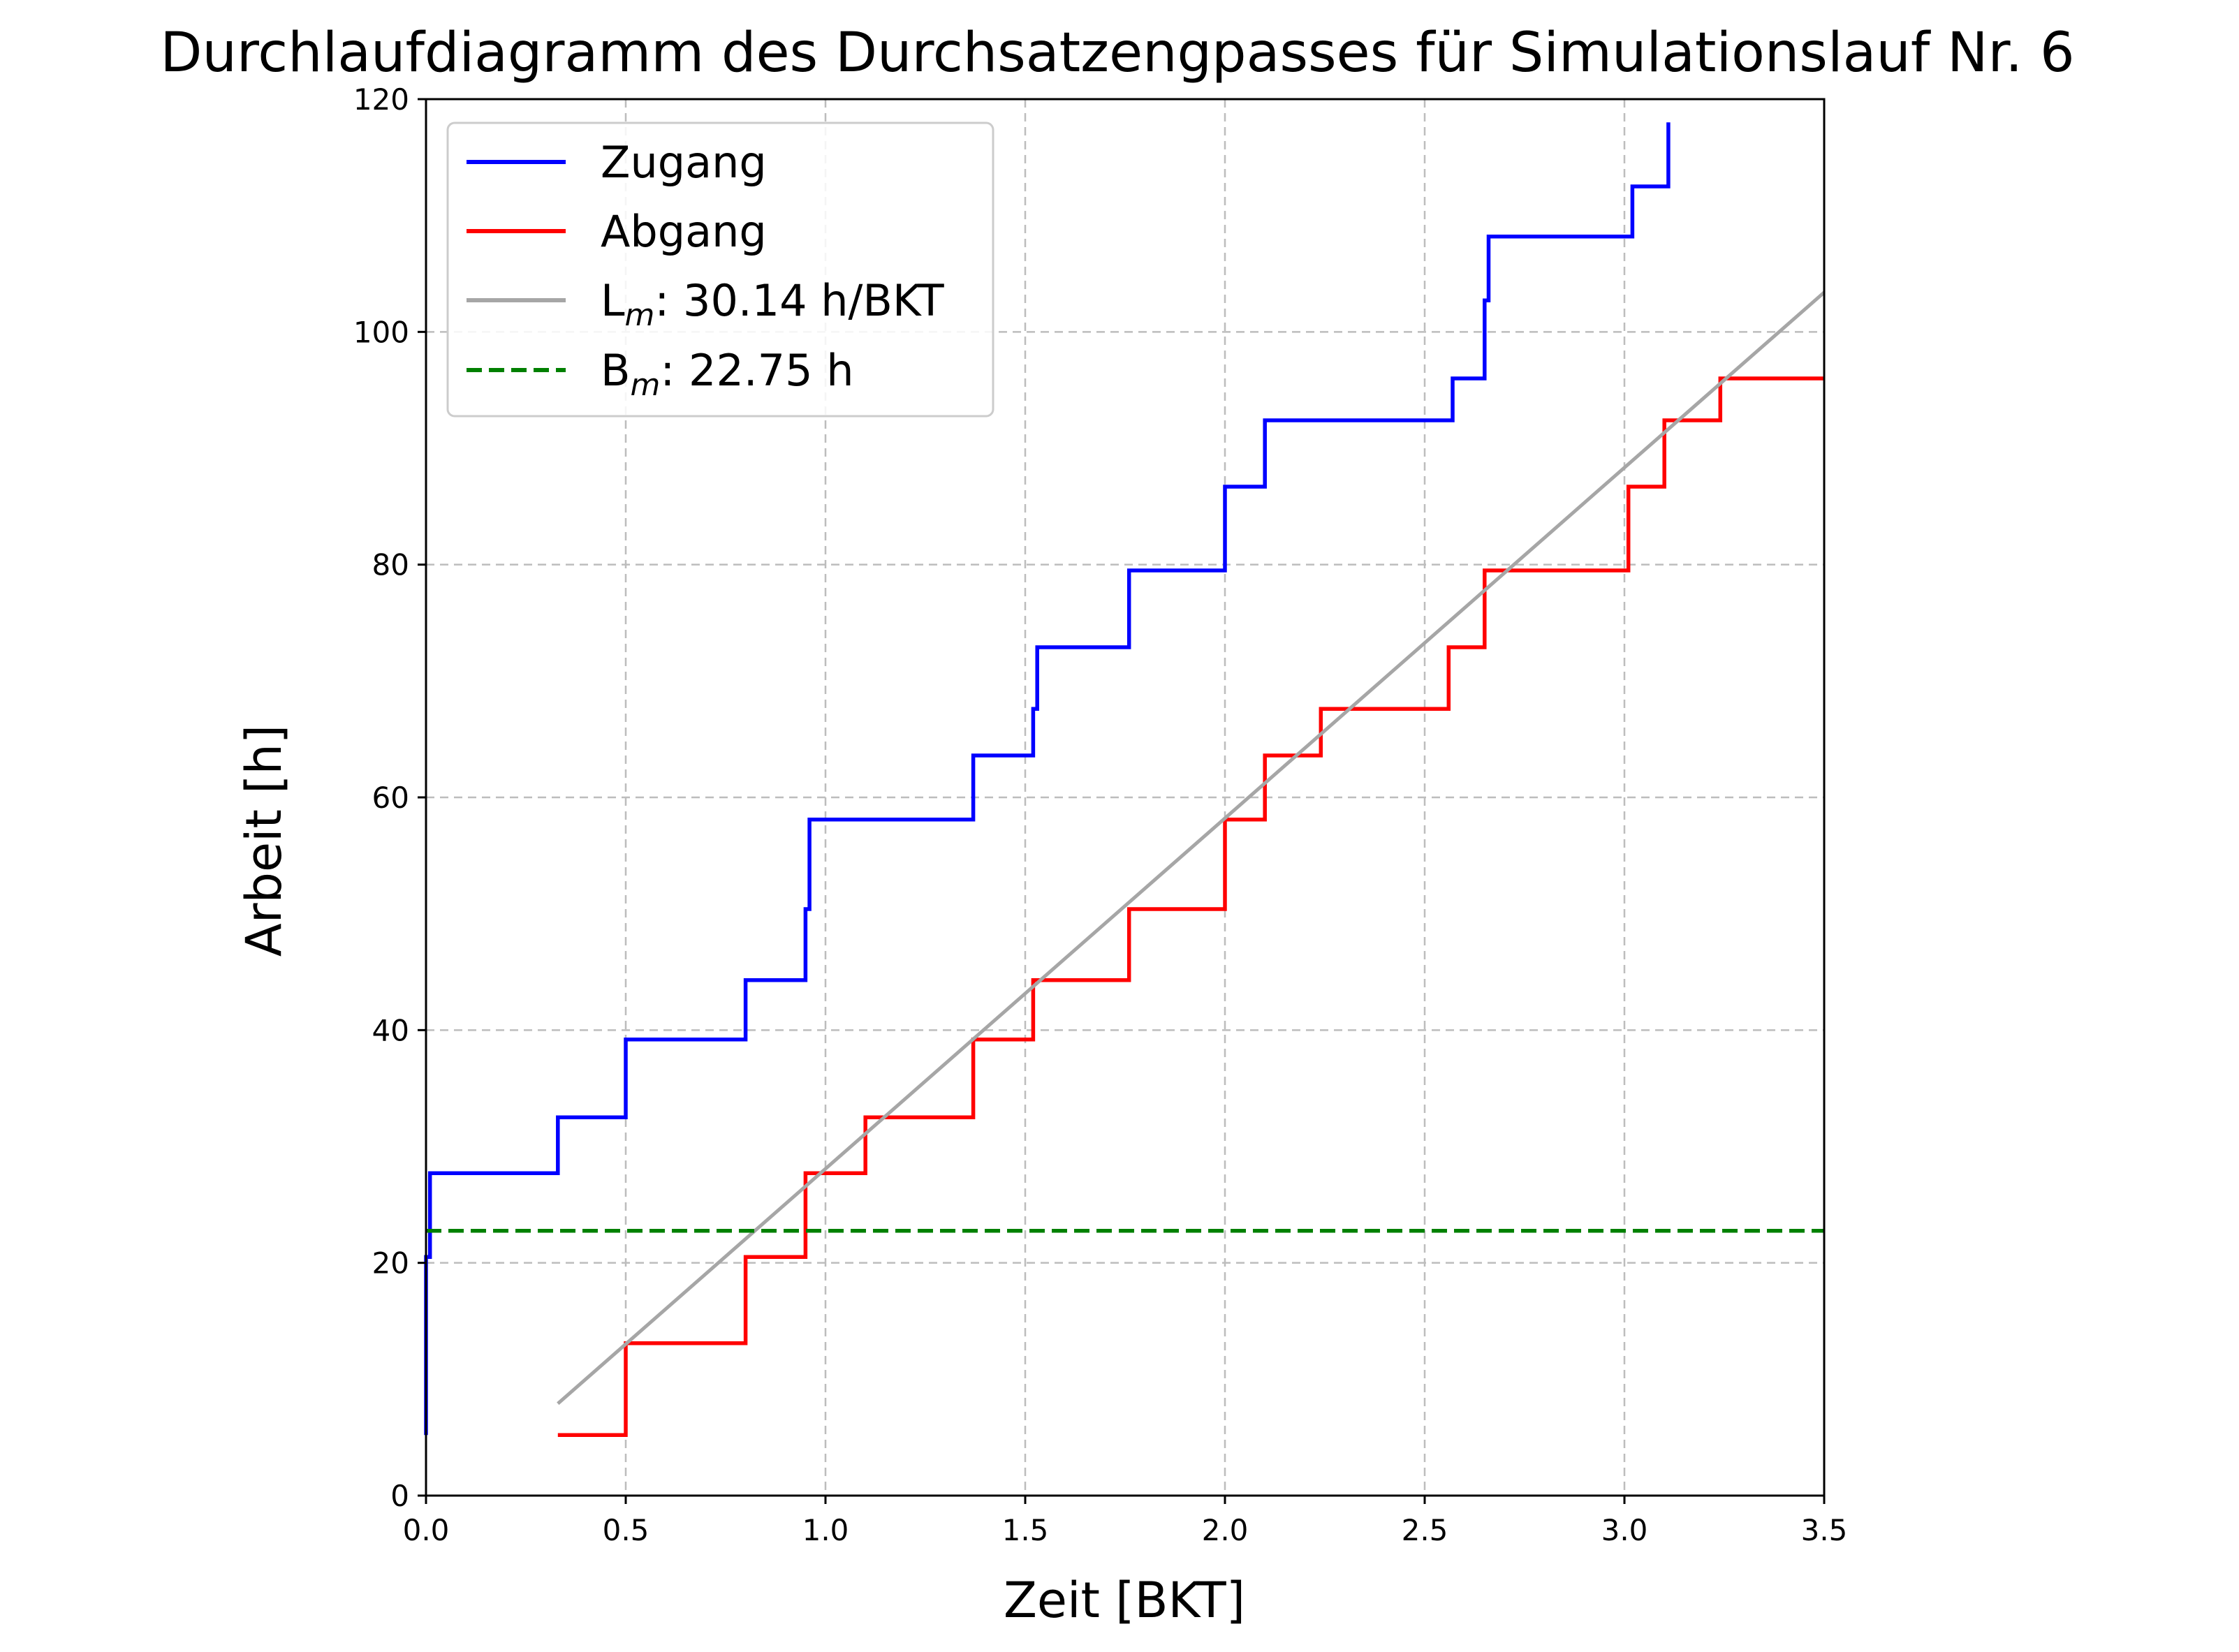 The width and height of the screenshot is (2239, 1652). I want to click on y-tick-label: 120, so click(381, 99).